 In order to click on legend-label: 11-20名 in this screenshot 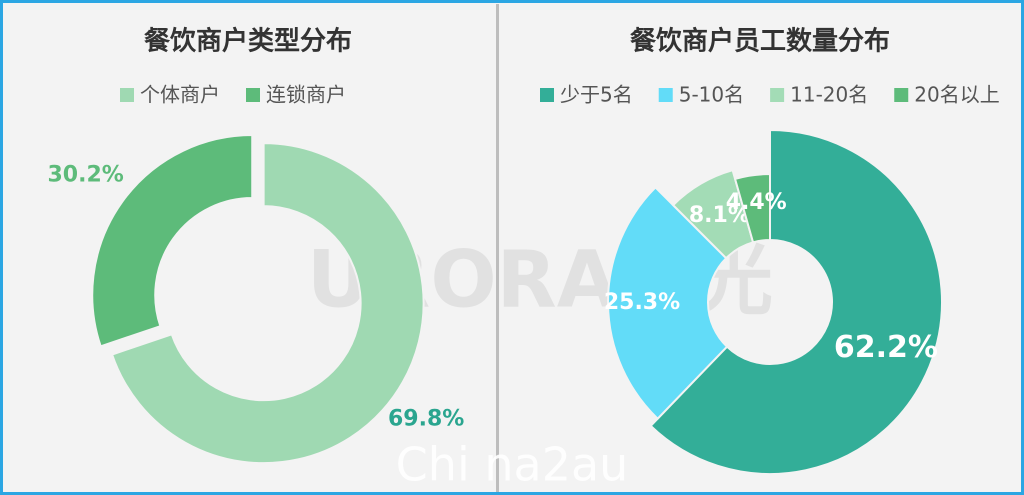, I will do `click(829, 95)`.